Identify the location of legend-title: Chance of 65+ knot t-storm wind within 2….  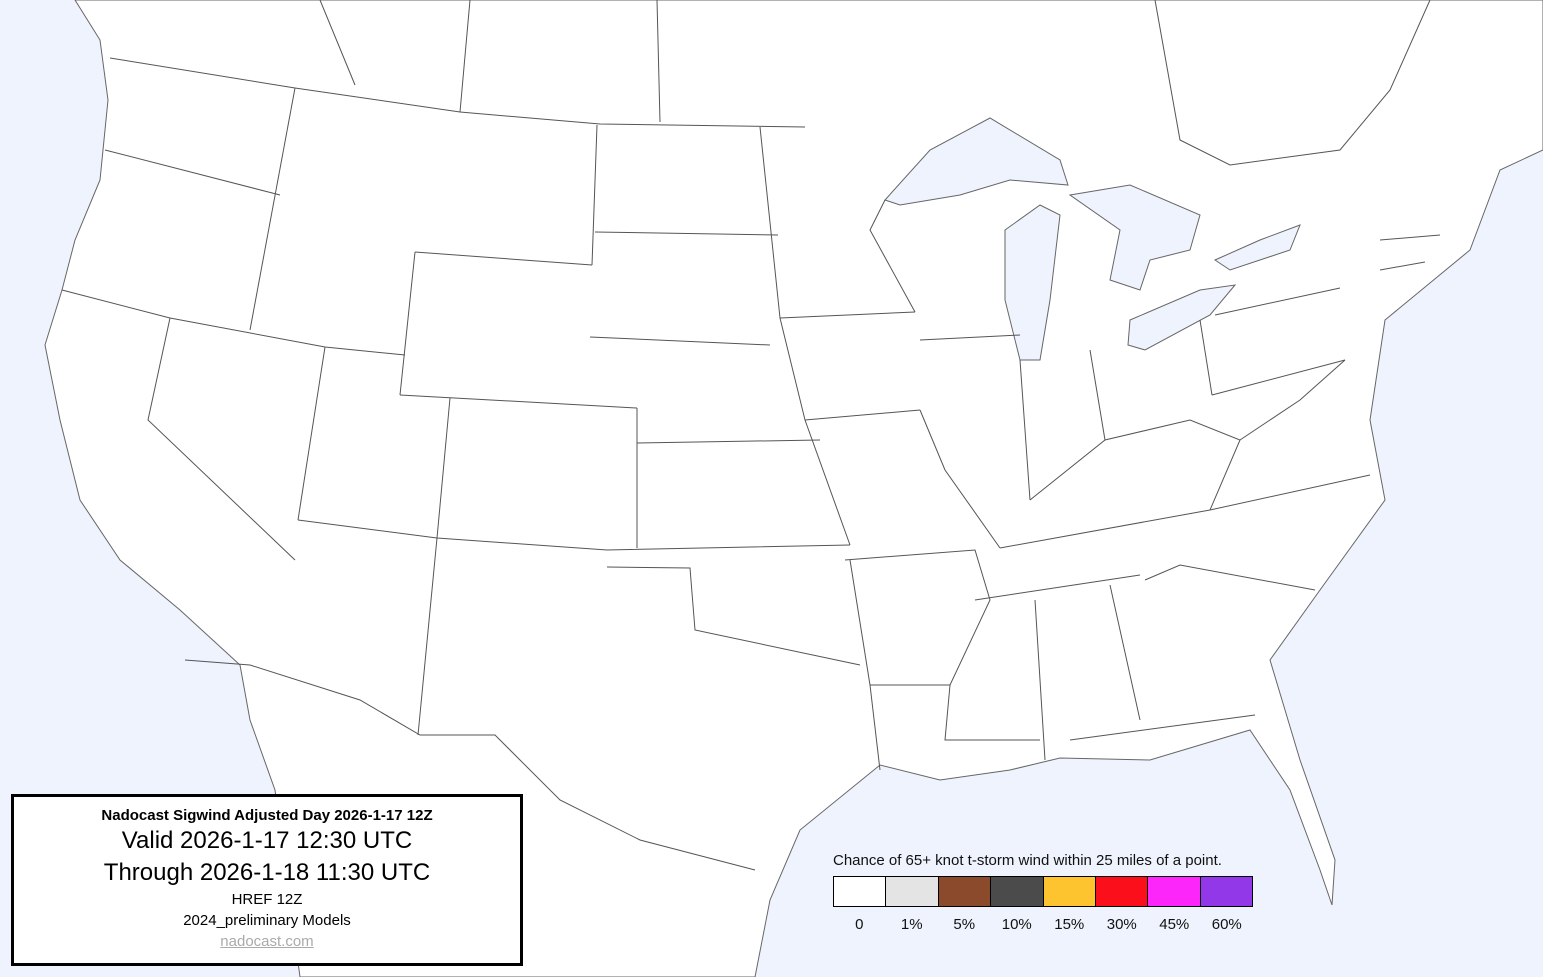
(1027, 860).